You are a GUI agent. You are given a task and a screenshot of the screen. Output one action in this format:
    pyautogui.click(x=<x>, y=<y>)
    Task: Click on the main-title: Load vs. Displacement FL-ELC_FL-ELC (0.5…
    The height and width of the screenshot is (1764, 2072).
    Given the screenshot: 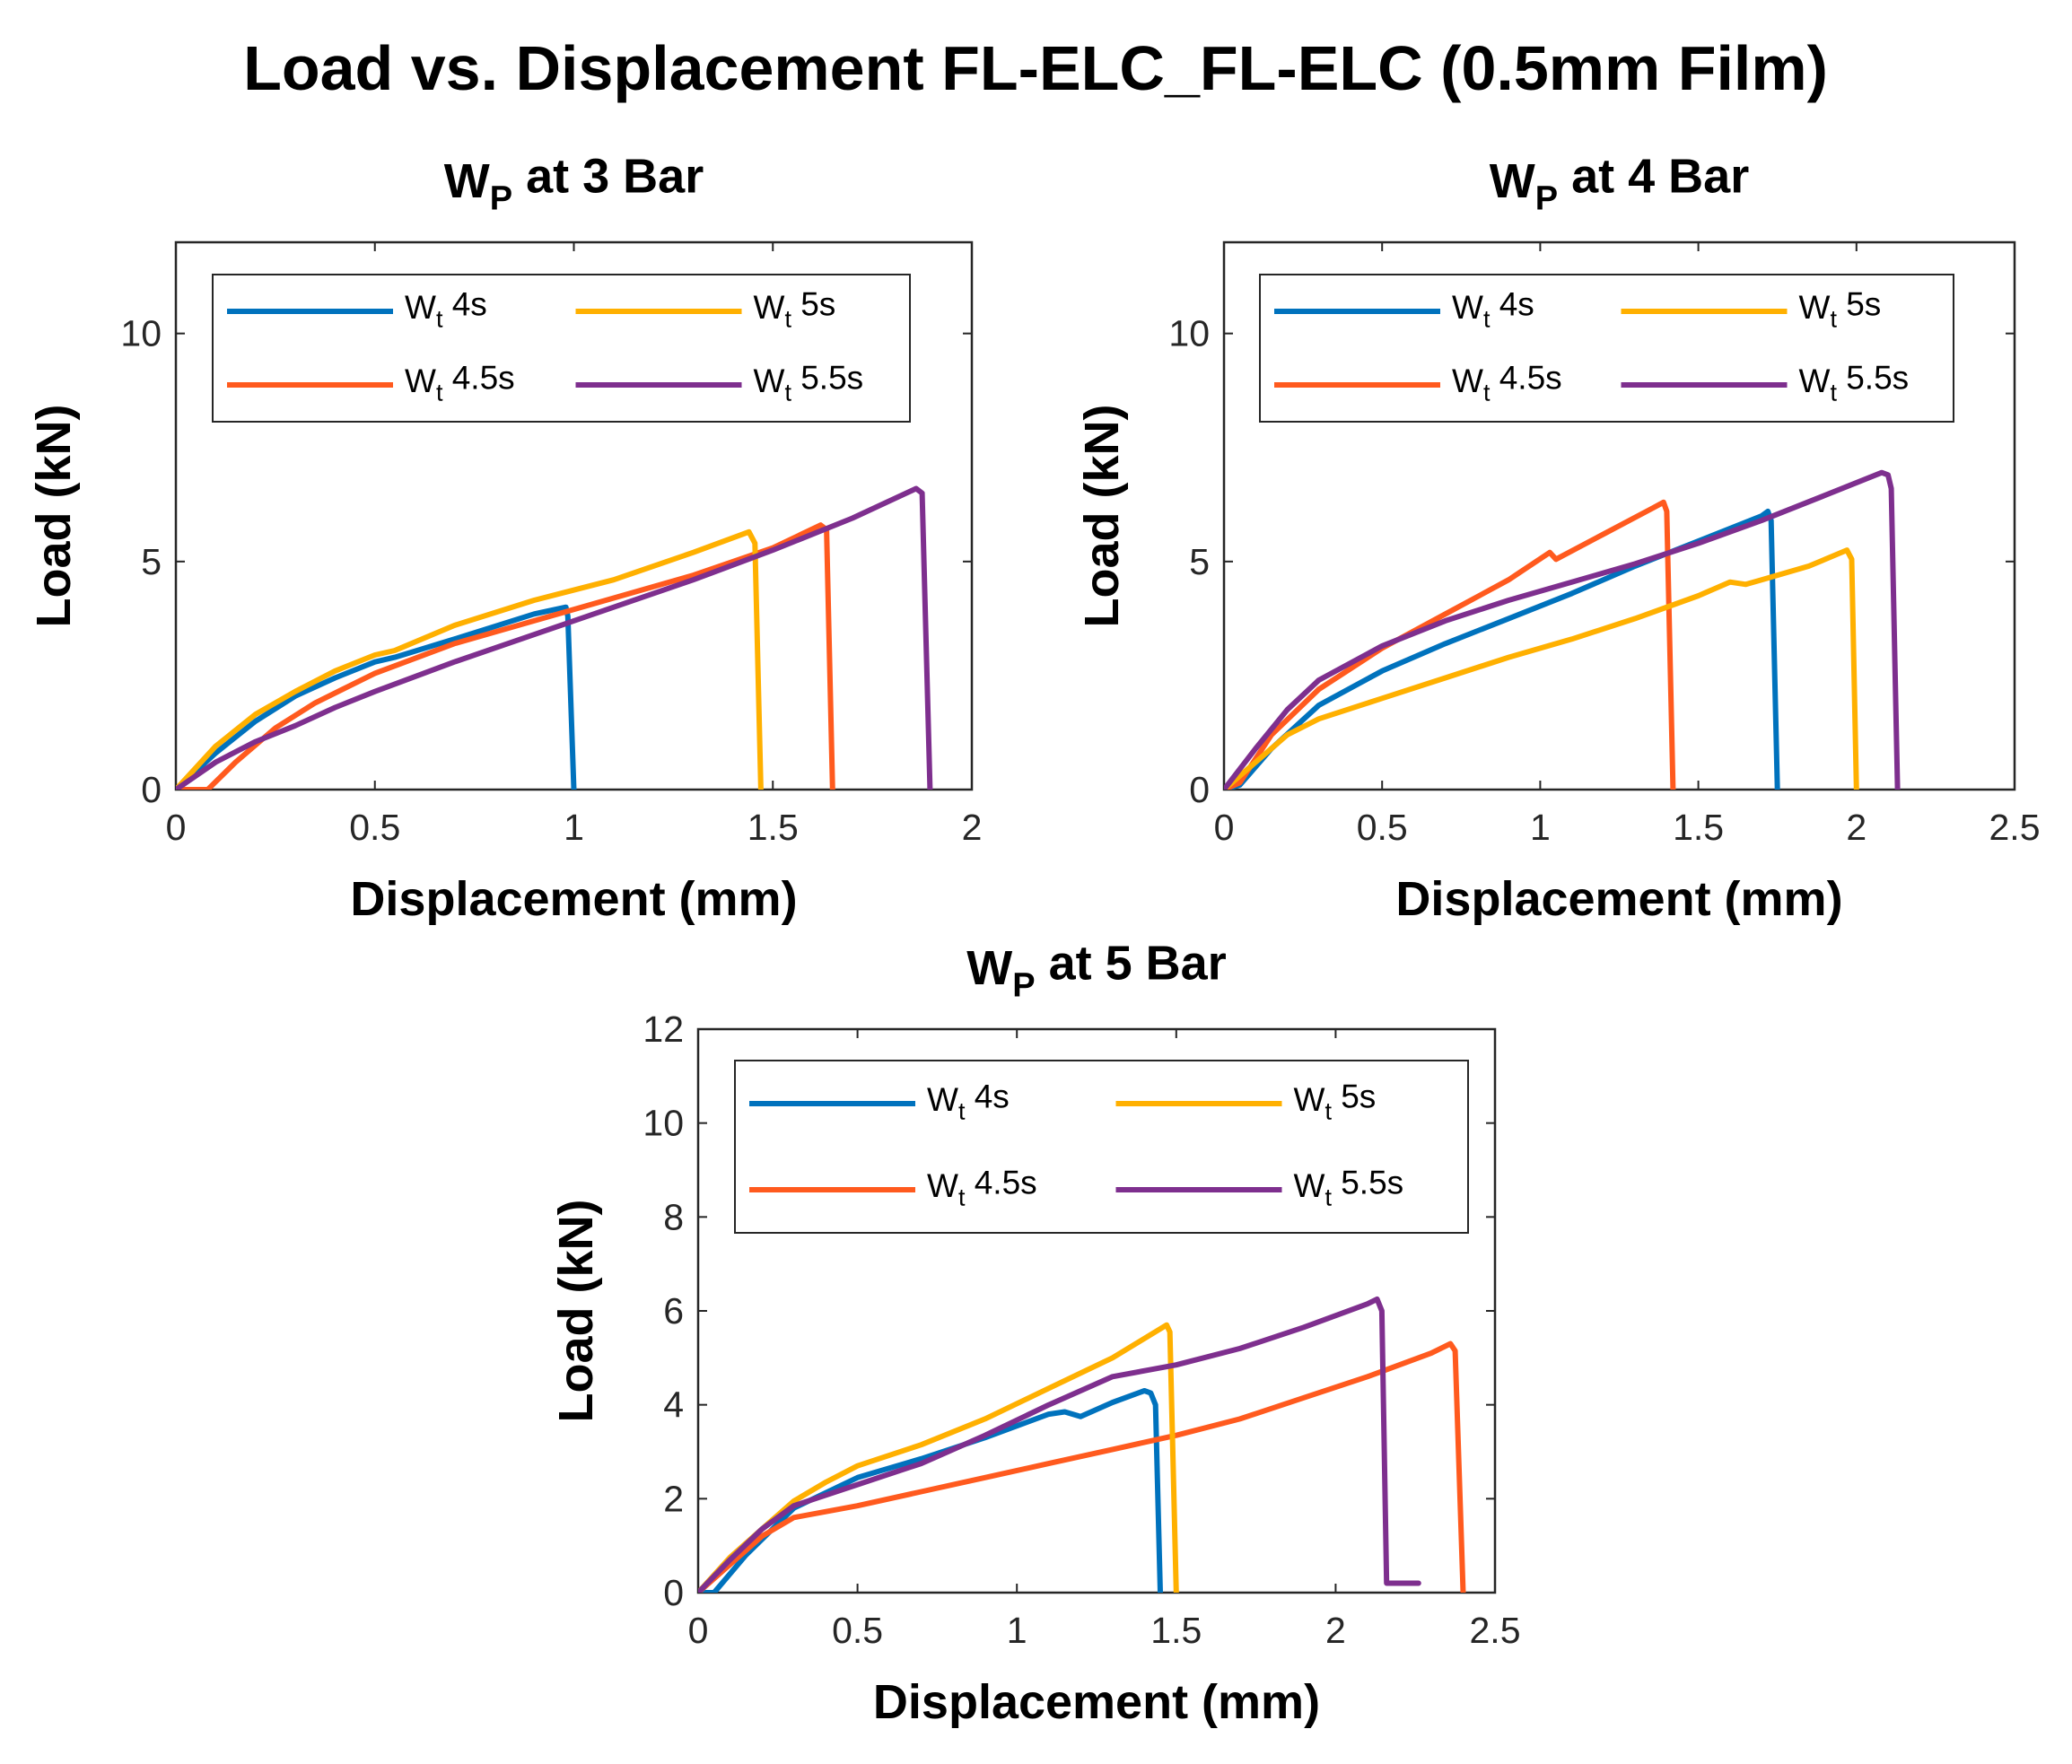 What is the action you would take?
    pyautogui.click(x=1035, y=68)
    